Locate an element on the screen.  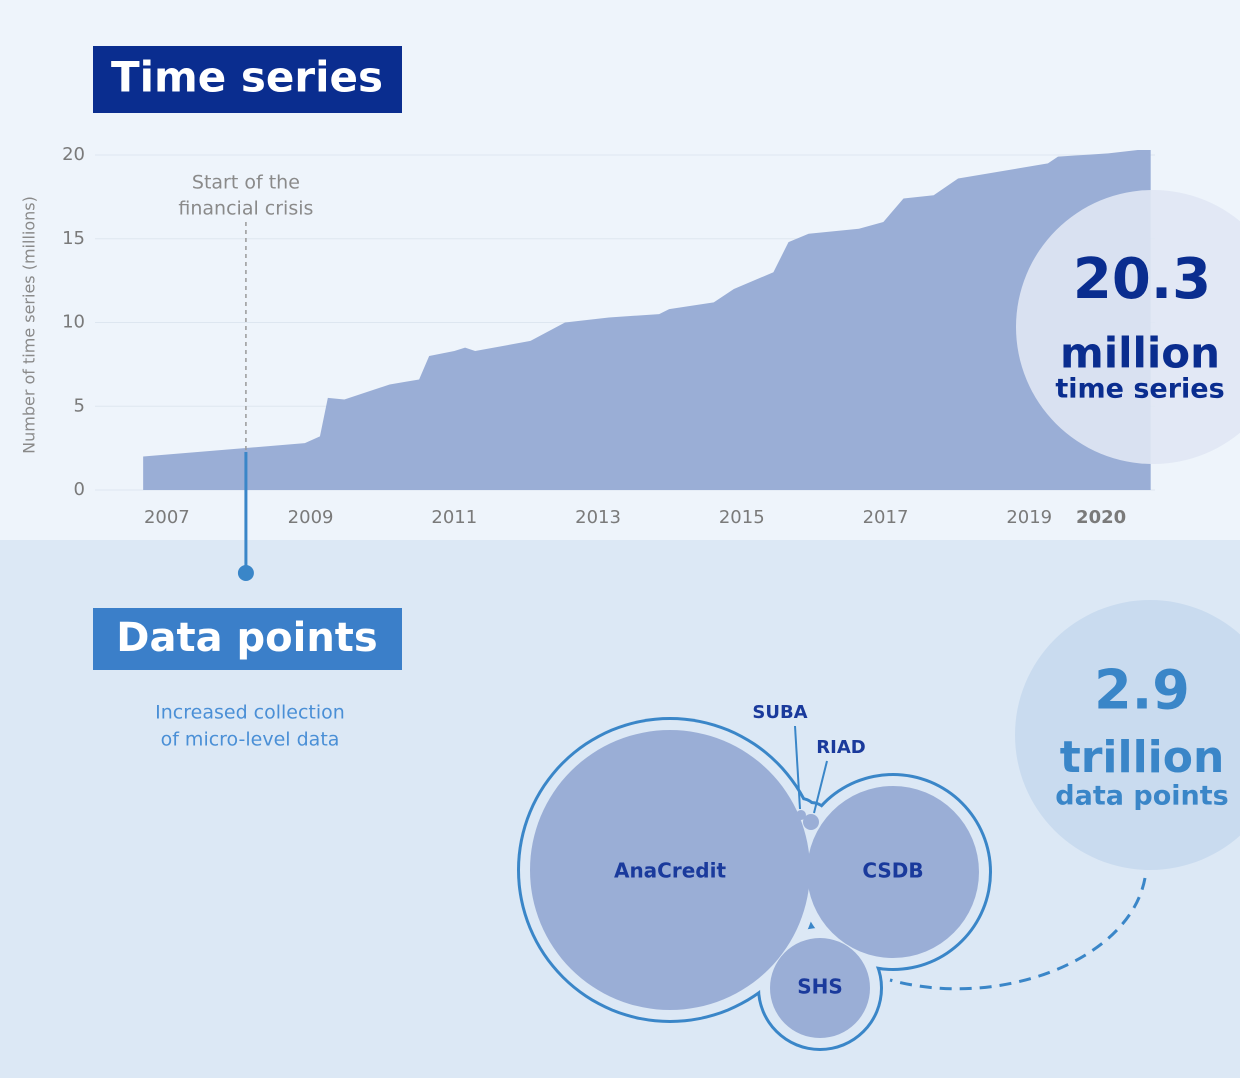
total-label: data points is located at coordinates (1141, 796).